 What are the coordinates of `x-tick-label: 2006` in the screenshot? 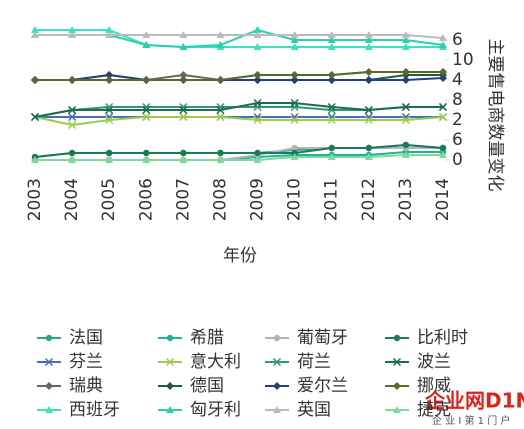 It's located at (146, 199).